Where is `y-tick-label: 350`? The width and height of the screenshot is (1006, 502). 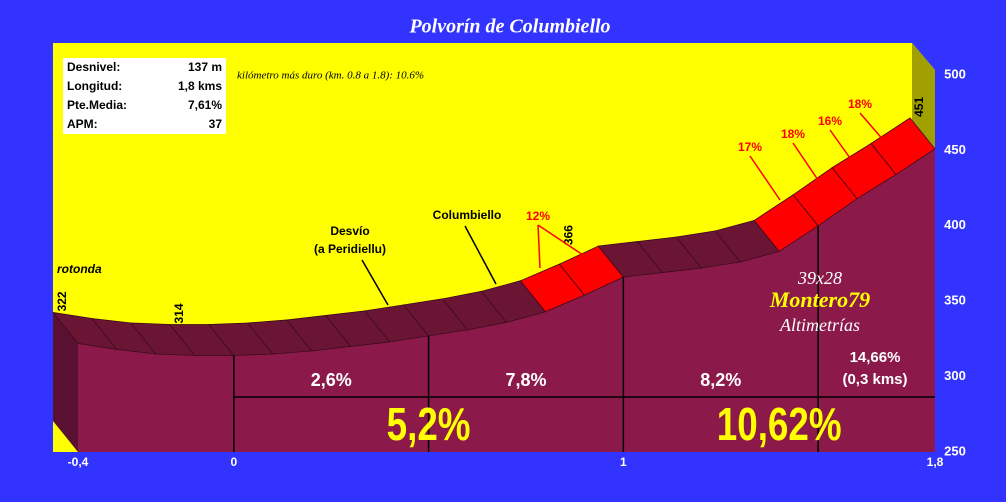
y-tick-label: 350 is located at coordinates (955, 300).